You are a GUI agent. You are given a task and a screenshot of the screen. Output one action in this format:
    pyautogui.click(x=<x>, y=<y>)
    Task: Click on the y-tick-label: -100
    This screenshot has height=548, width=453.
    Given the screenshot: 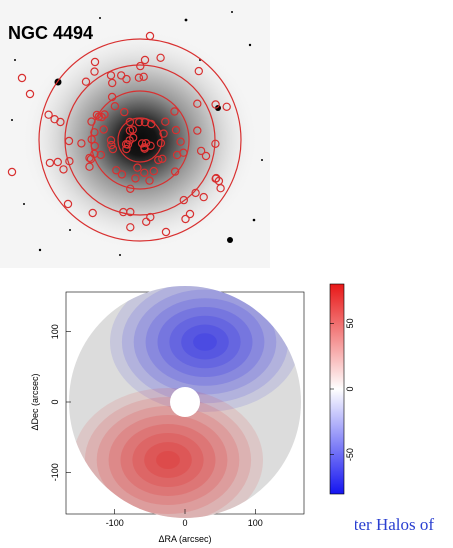 What is the action you would take?
    pyautogui.click(x=55, y=472)
    